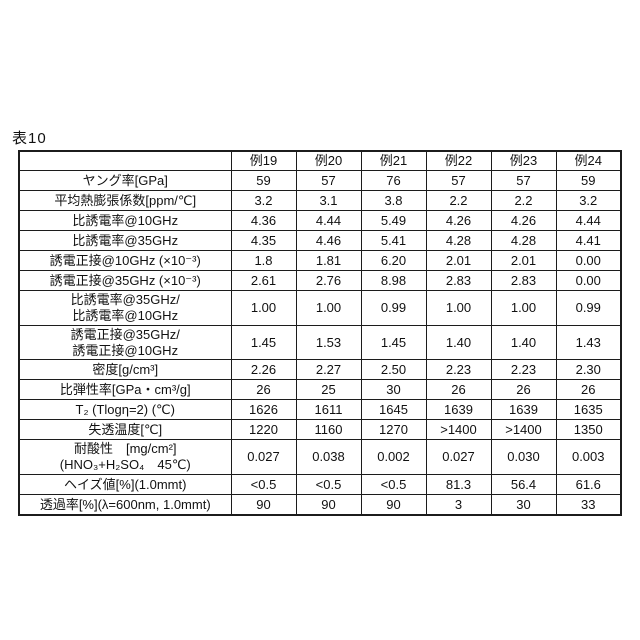 The height and width of the screenshot is (640, 640). What do you see at coordinates (125, 160) in the screenshot?
I see `corner-cell` at bounding box center [125, 160].